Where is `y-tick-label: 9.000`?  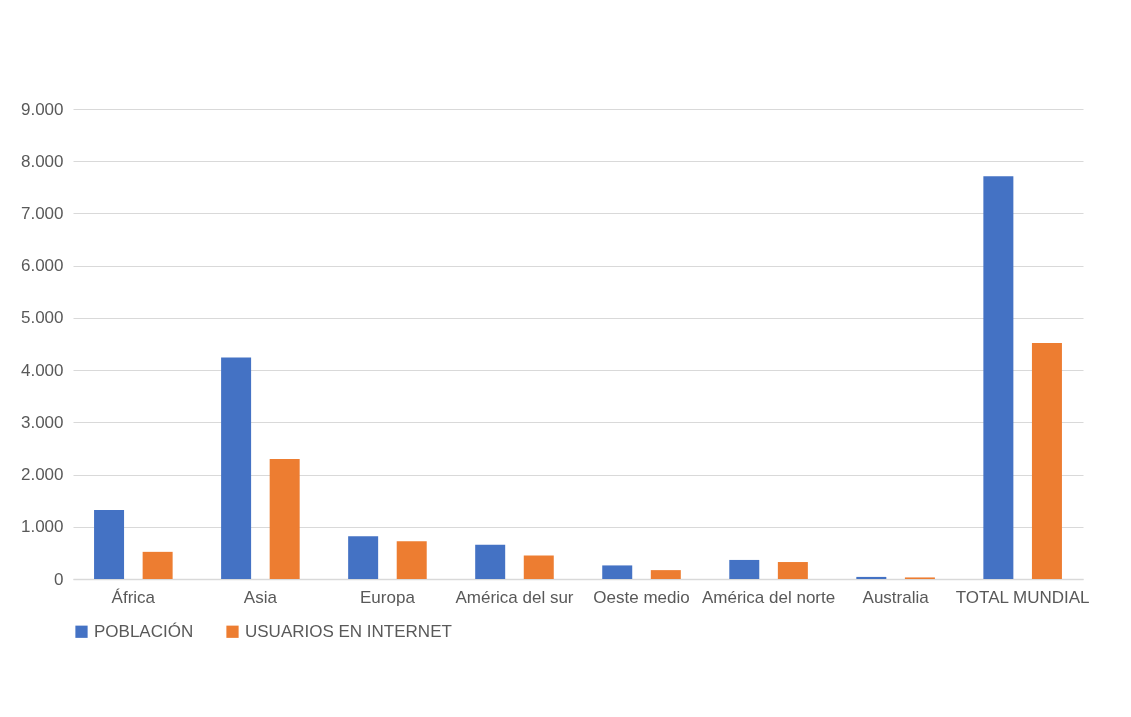
y-tick-label: 9.000 is located at coordinates (42, 109).